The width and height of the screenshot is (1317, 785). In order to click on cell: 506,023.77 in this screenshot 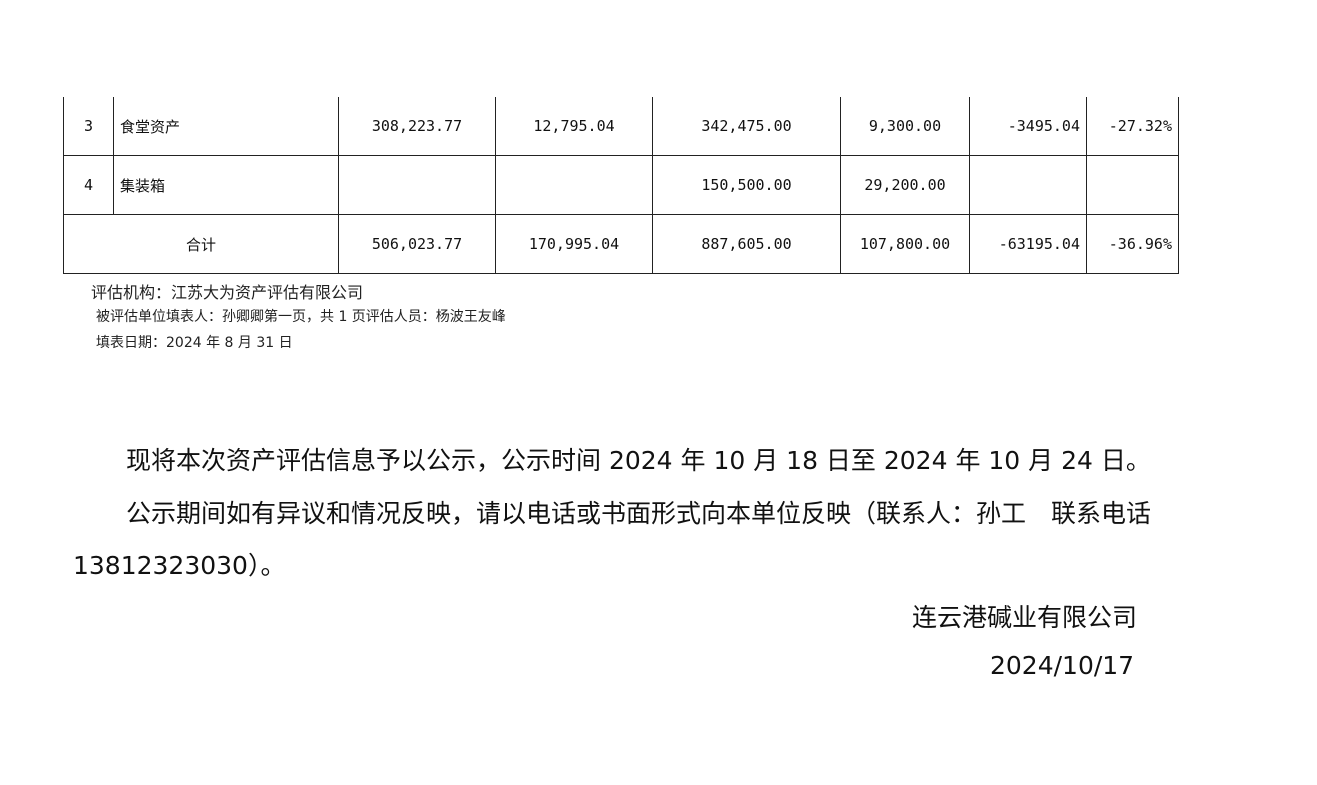, I will do `click(417, 244)`.